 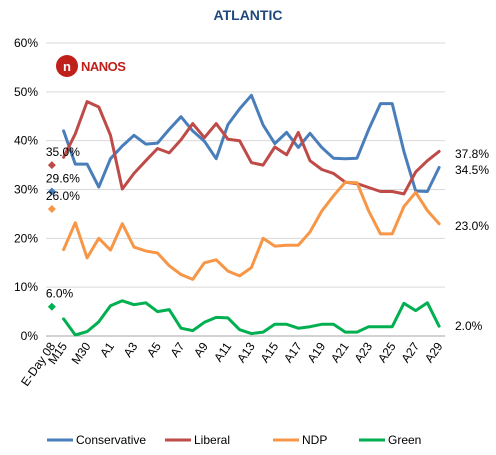 I want to click on x-tick-label: A21, so click(x=340, y=352).